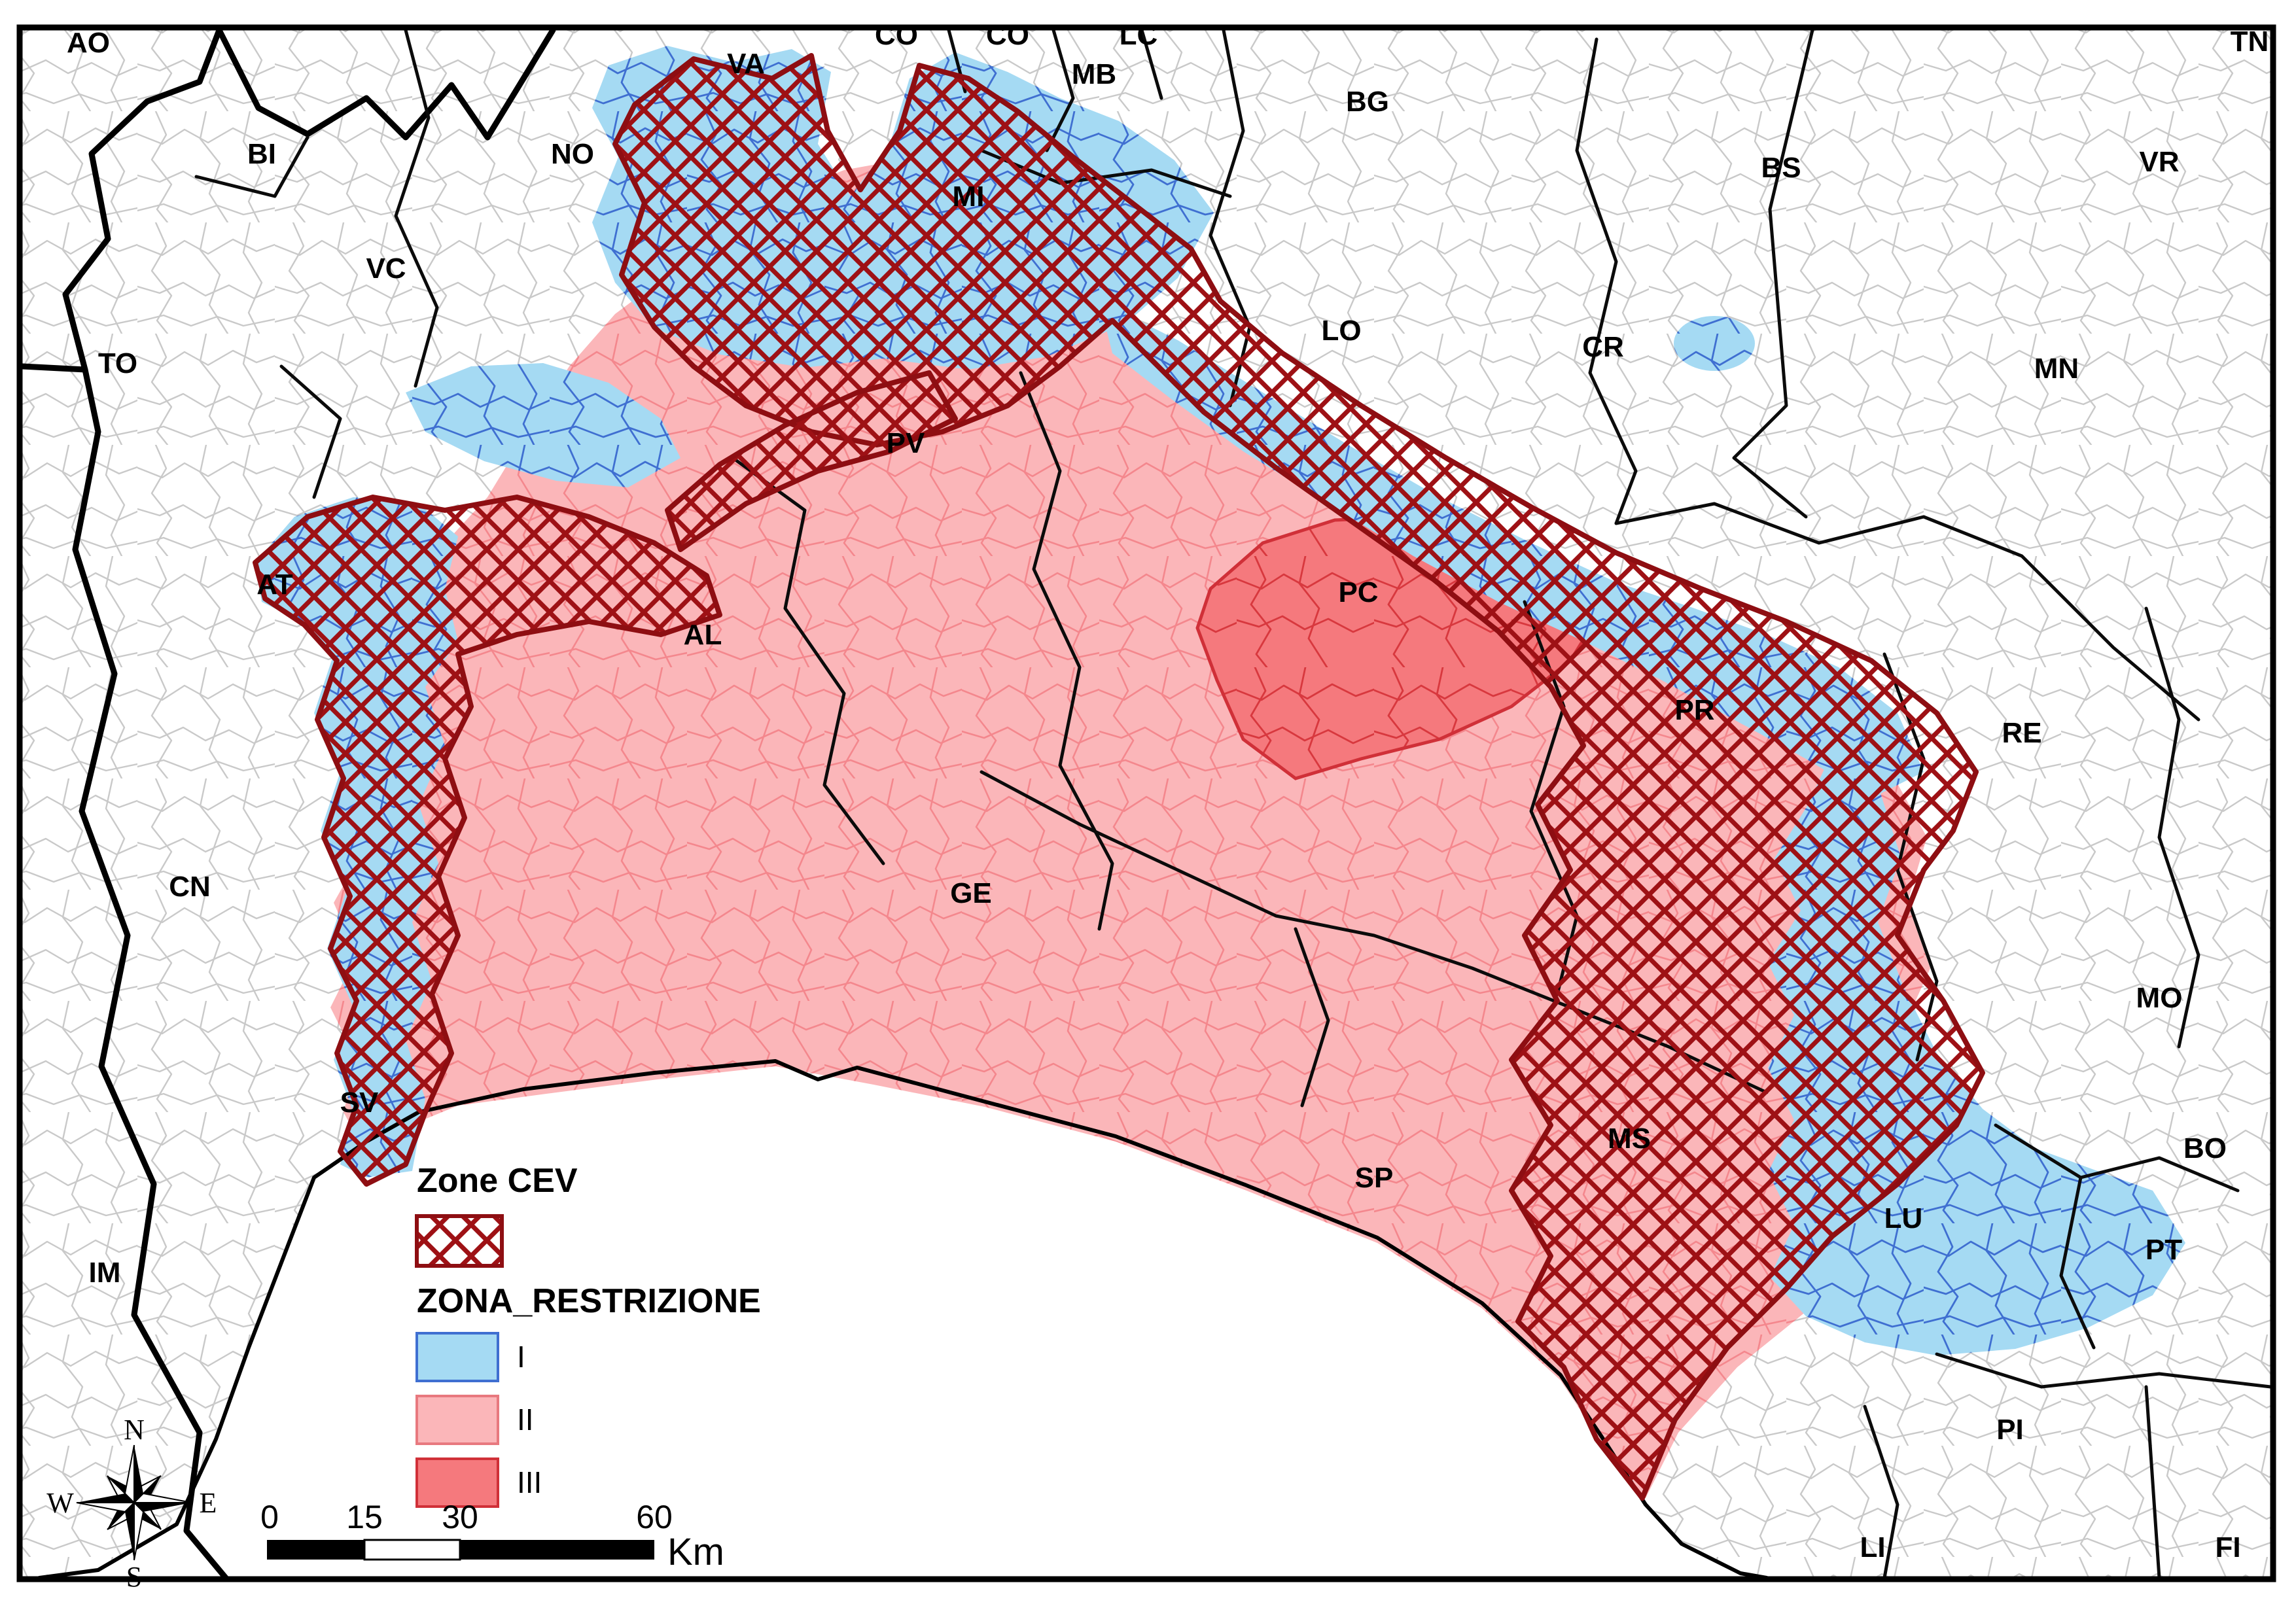 This screenshot has width=2296, height=1623. What do you see at coordinates (2010, 1430) in the screenshot?
I see `province-label-pi: PI` at bounding box center [2010, 1430].